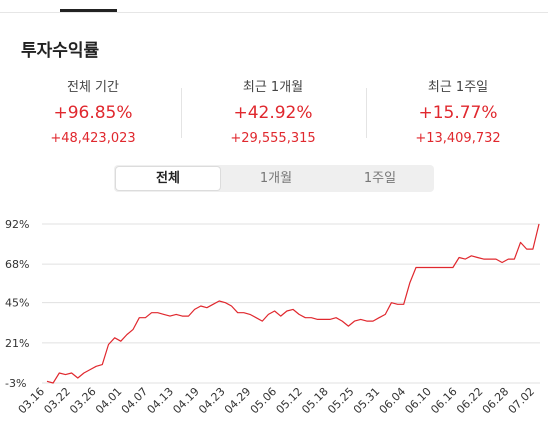  What do you see at coordinates (273, 87) in the screenshot?
I see `stat-label: 최근 1개월` at bounding box center [273, 87].